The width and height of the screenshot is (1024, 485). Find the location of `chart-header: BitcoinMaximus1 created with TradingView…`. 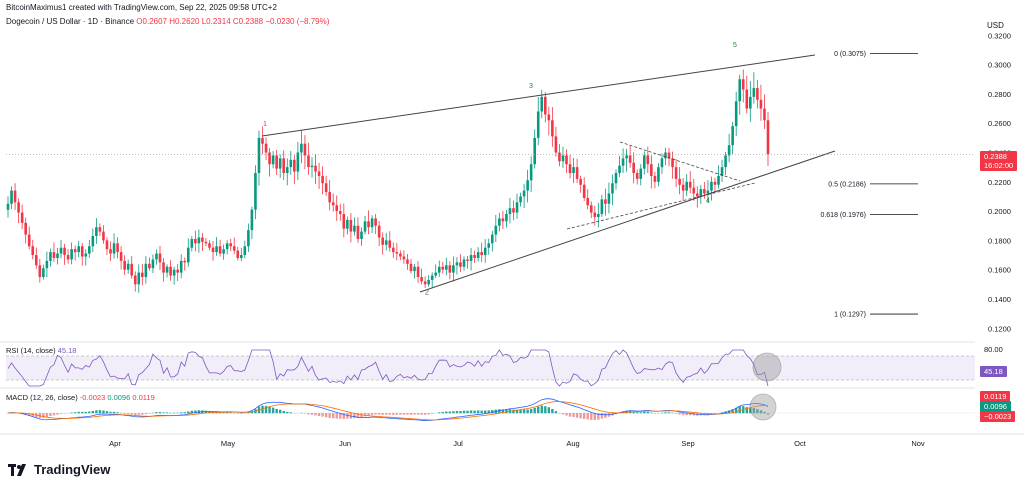

chart-header: BitcoinMaximus1 created with TradingView… is located at coordinates (141, 7).